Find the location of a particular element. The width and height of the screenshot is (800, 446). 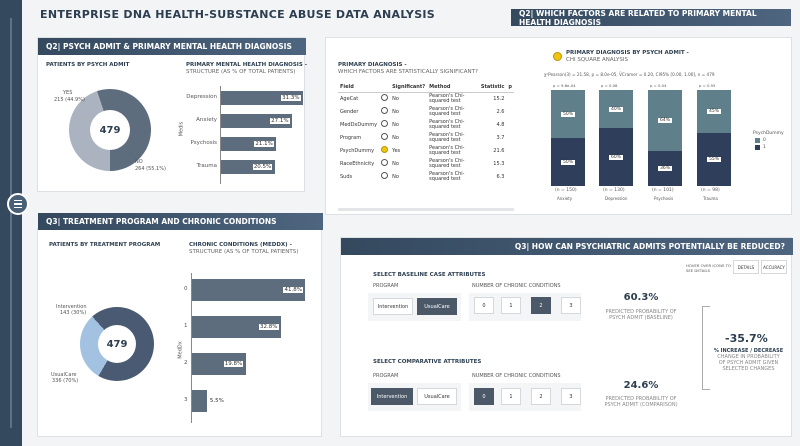

baseline-chronic-3: 3 is located at coordinates (571, 305).